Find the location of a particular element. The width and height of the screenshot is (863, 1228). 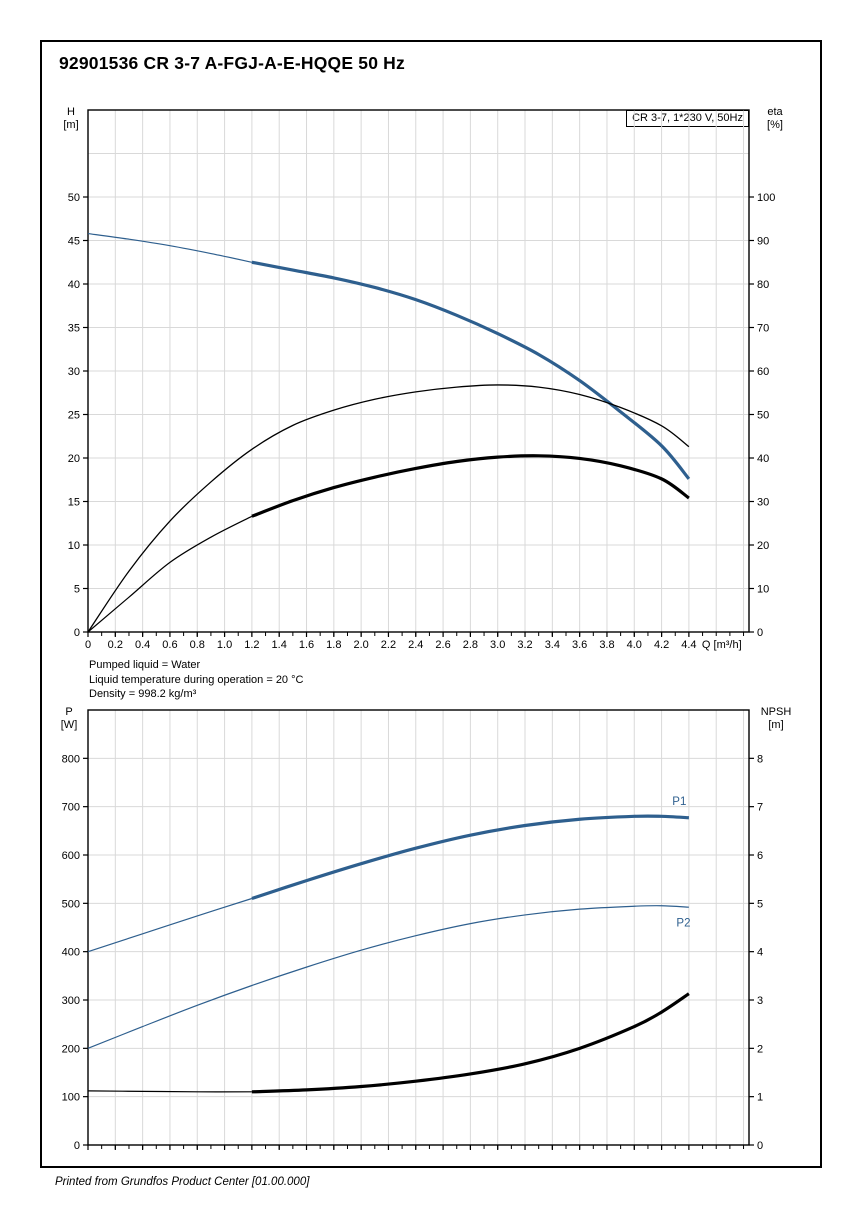

y-left-tick-label: 600 is located at coordinates (71, 856).